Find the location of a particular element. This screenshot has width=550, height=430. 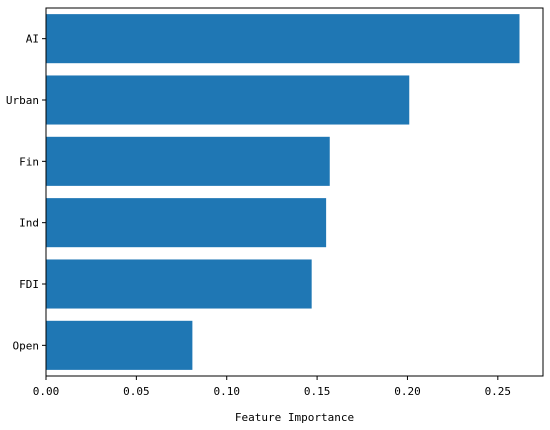

bar-ind is located at coordinates (186, 223).